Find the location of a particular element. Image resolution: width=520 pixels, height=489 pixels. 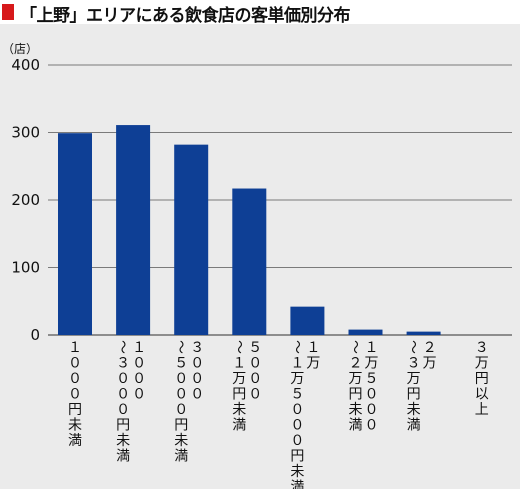

y-tick-label: 400 is located at coordinates (25, 65).